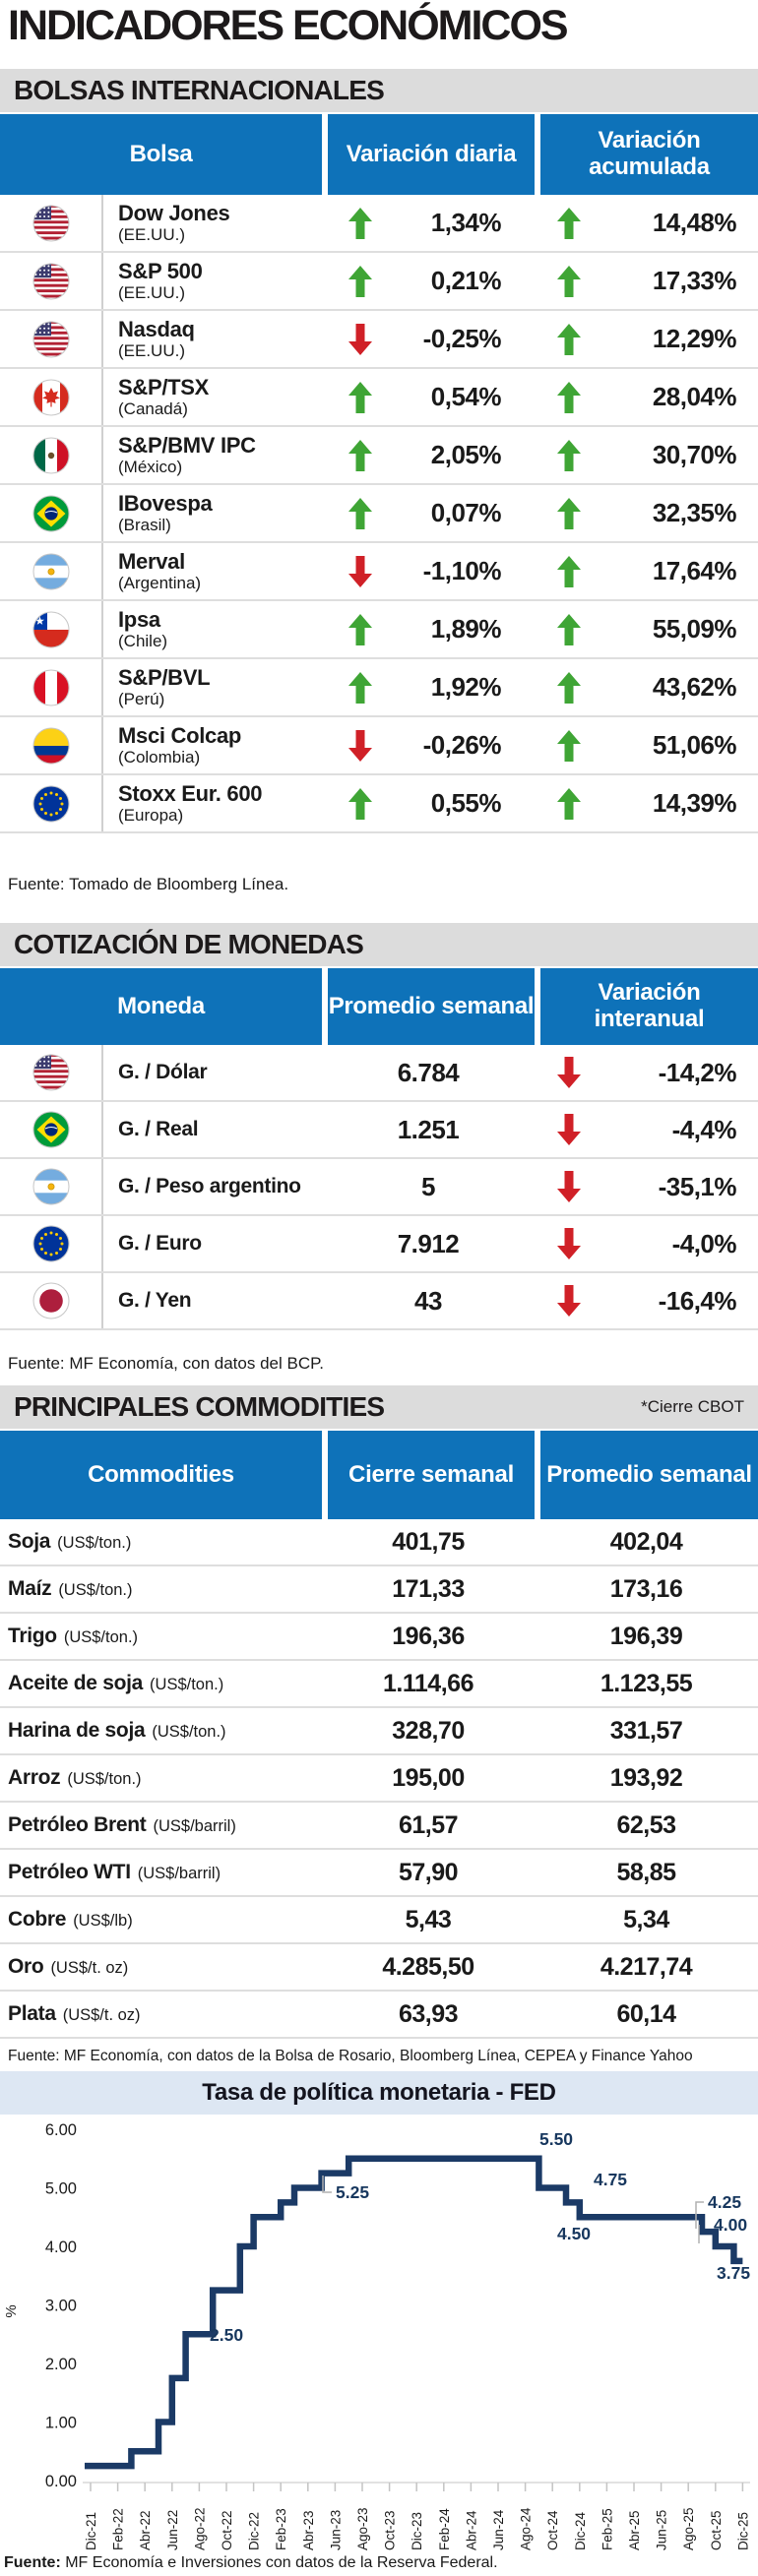 Image resolution: width=758 pixels, height=2576 pixels. I want to click on index-country: (Colombia), so click(159, 757).